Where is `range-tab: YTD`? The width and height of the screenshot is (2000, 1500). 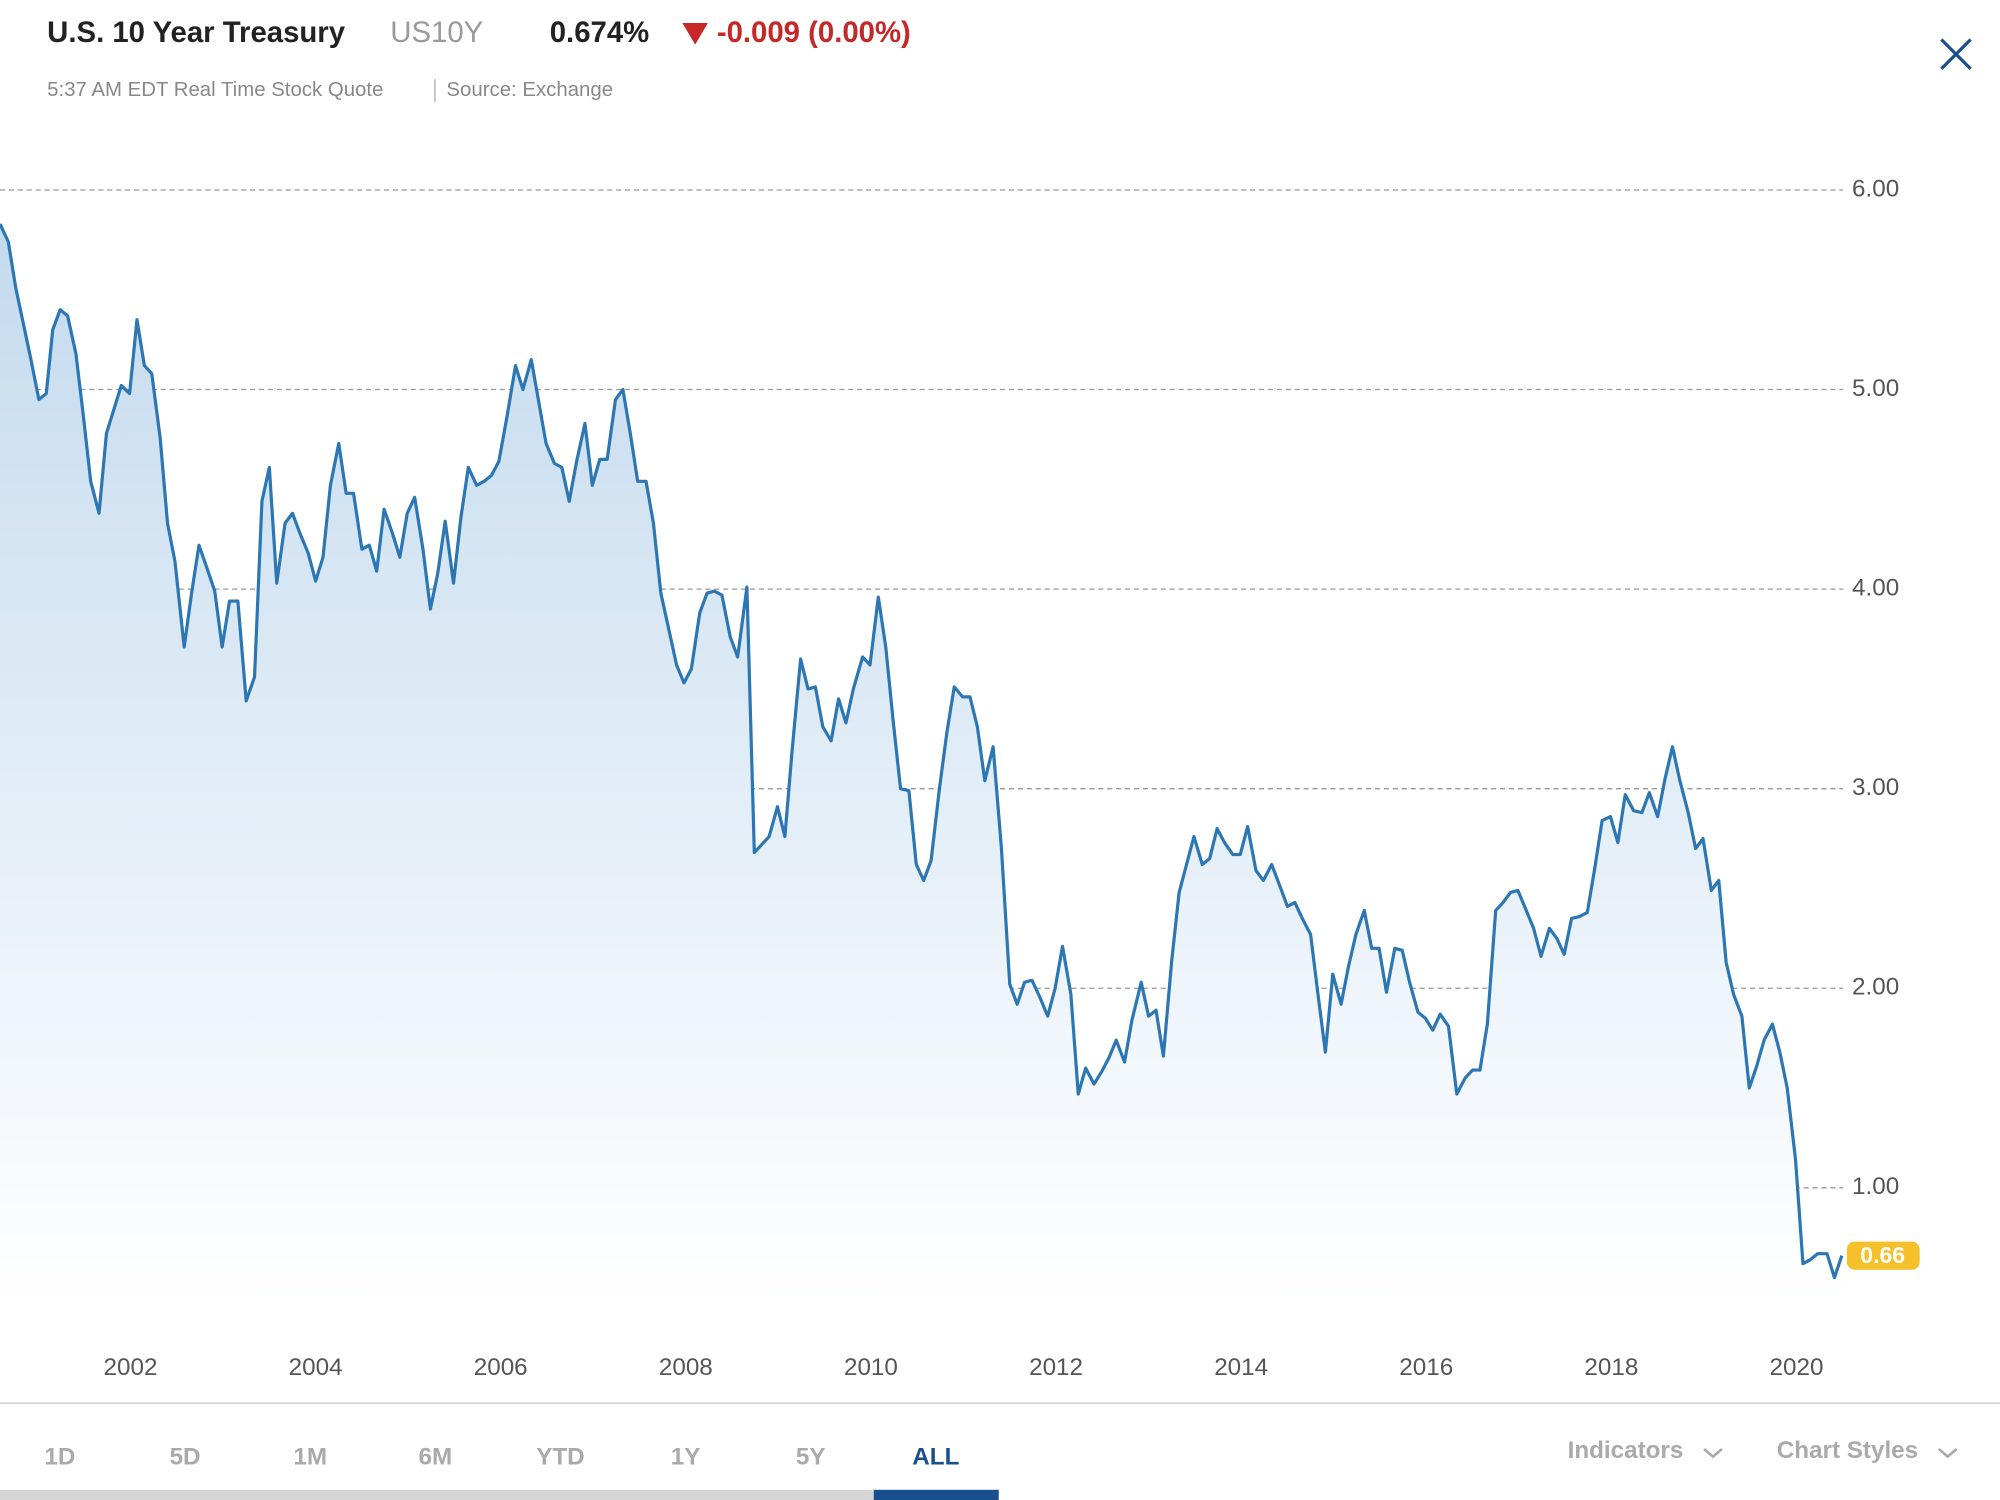 range-tab: YTD is located at coordinates (560, 1456).